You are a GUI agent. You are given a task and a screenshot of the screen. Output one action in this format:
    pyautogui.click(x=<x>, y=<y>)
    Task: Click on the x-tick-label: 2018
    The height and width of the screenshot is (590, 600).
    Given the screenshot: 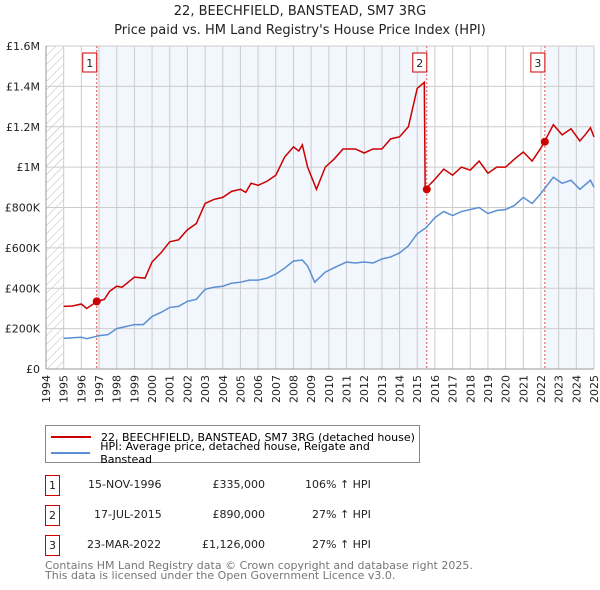 What is the action you would take?
    pyautogui.click(x=470, y=389)
    